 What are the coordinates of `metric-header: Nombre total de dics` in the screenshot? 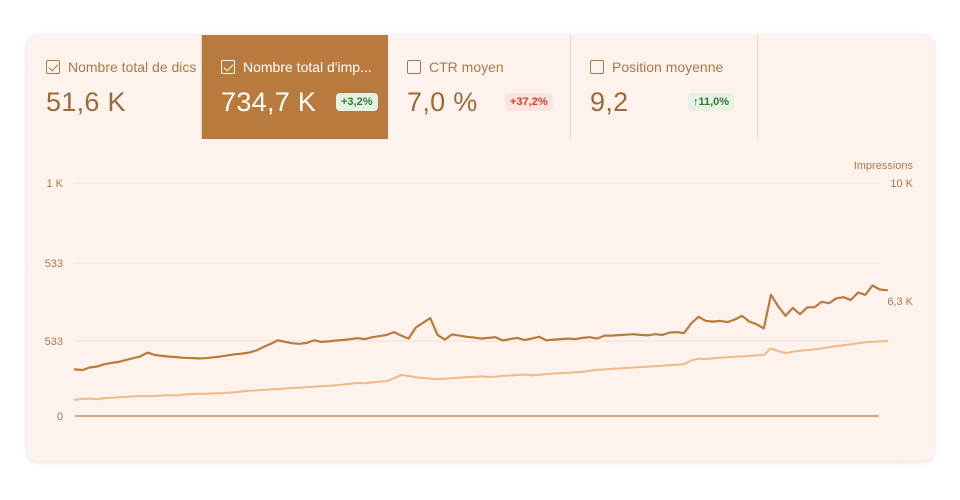 It's located at (121, 67).